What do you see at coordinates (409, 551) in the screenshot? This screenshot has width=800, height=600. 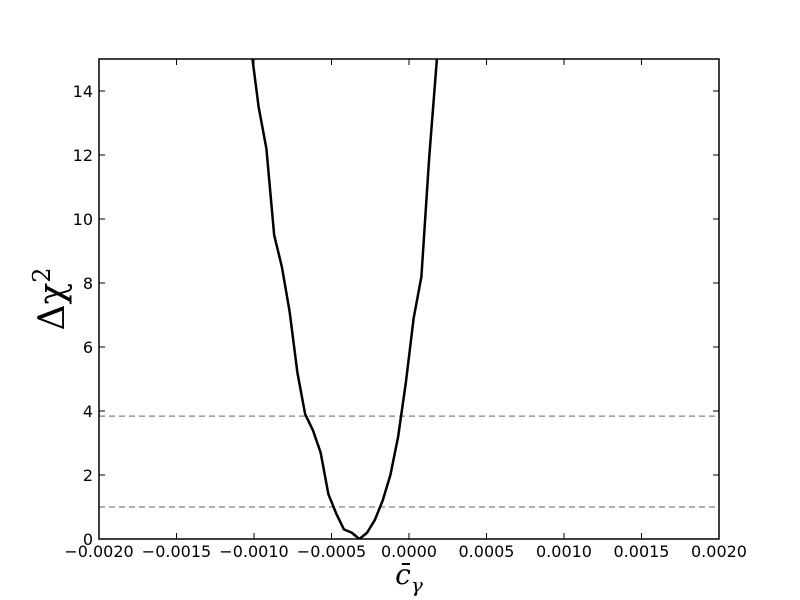 I see `x-tick-label: 0.0000` at bounding box center [409, 551].